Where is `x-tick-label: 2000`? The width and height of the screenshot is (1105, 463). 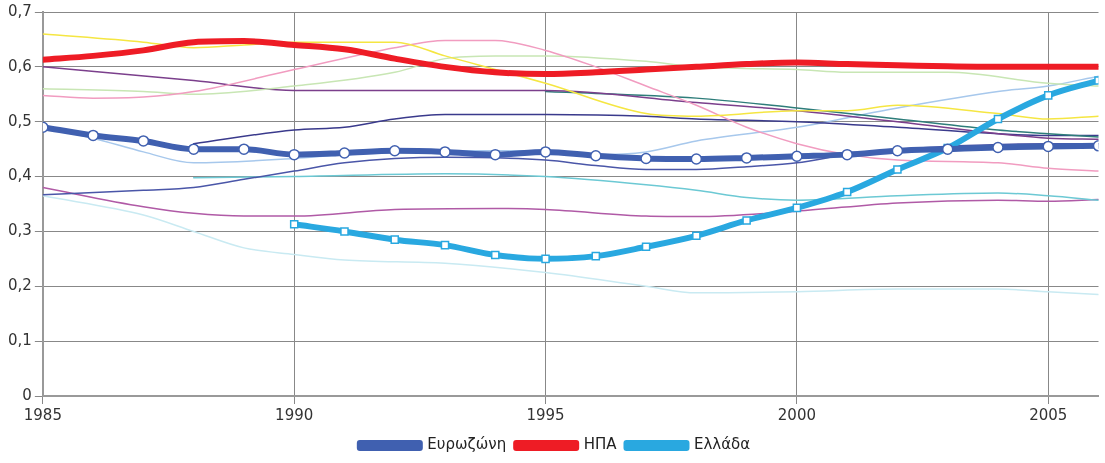
x-tick-label: 2000 is located at coordinates (796, 414).